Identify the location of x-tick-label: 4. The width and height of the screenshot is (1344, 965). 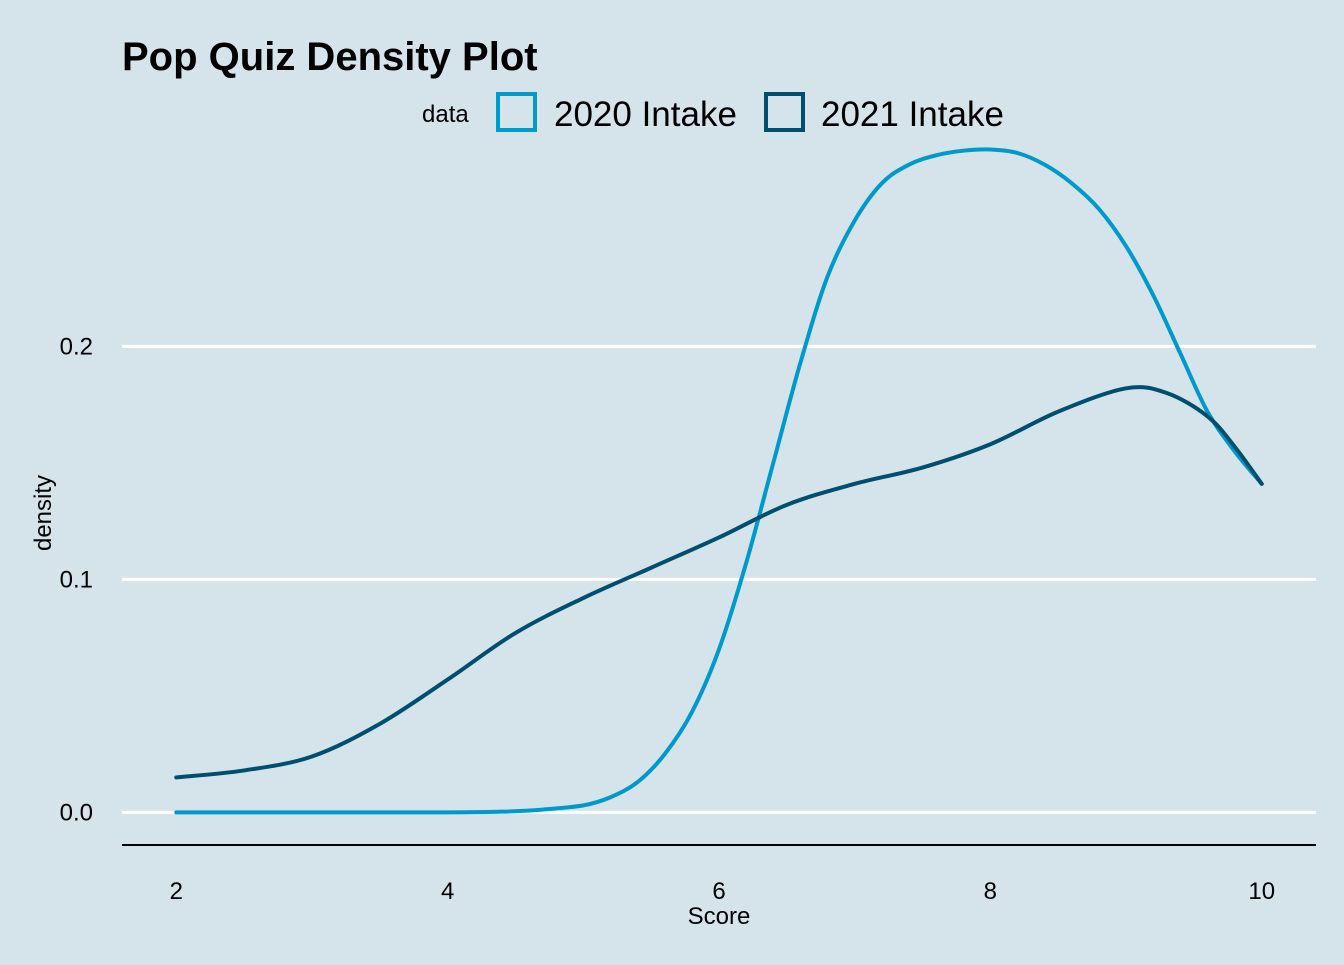
(447, 891).